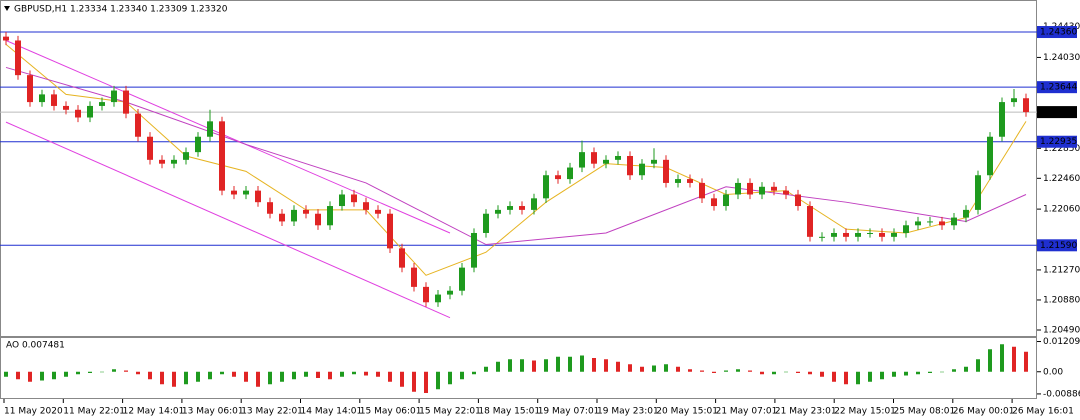  I want to click on y-tick-label: 0.00, so click(1053, 372).